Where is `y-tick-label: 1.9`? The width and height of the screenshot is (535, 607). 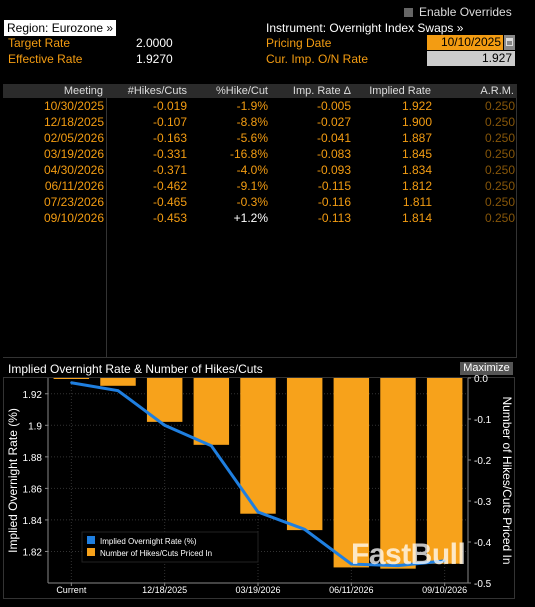
y-tick-label: 1.9 is located at coordinates (35, 426).